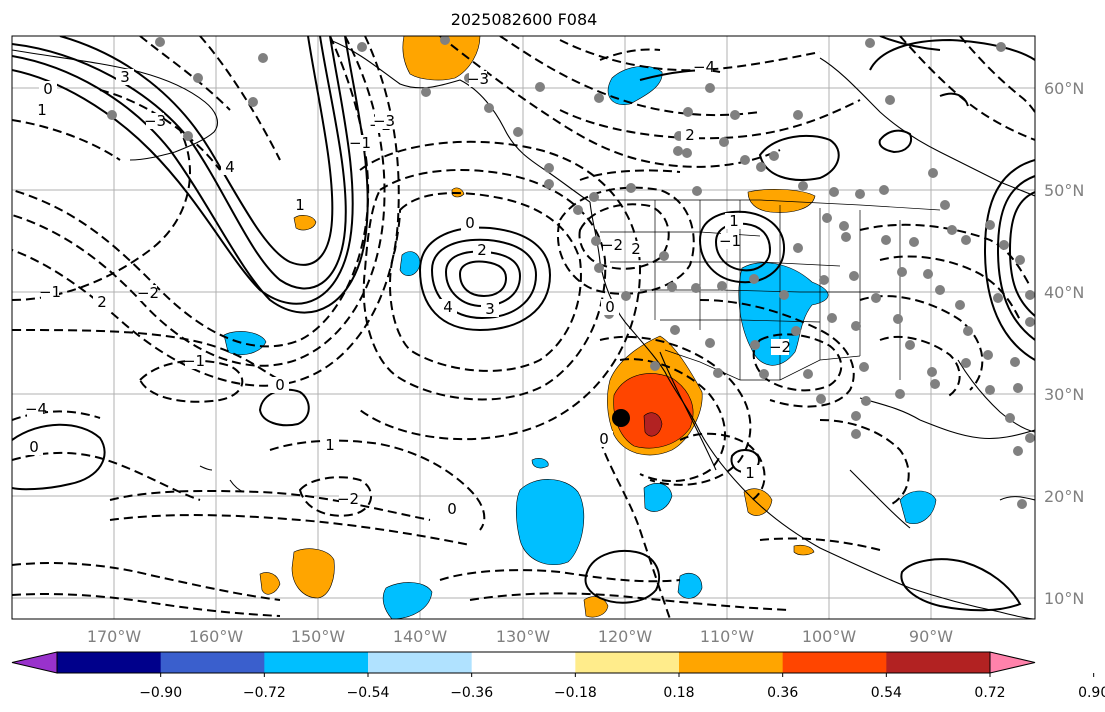 The image size is (1105, 712). What do you see at coordinates (471, 693) in the screenshot?
I see `colorbar-tick-label: −0.36` at bounding box center [471, 693].